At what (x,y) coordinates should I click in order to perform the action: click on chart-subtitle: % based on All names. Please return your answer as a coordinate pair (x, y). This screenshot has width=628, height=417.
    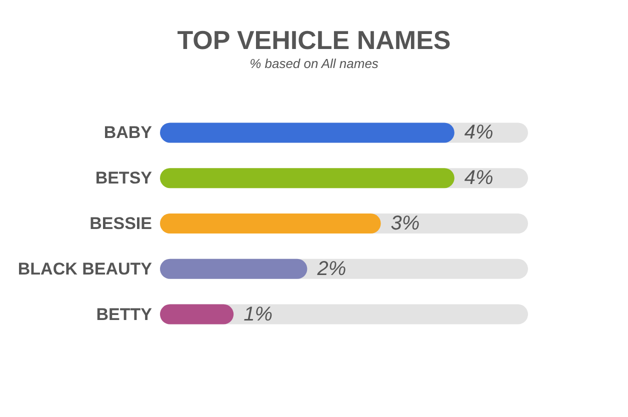
    Looking at the image, I should click on (314, 63).